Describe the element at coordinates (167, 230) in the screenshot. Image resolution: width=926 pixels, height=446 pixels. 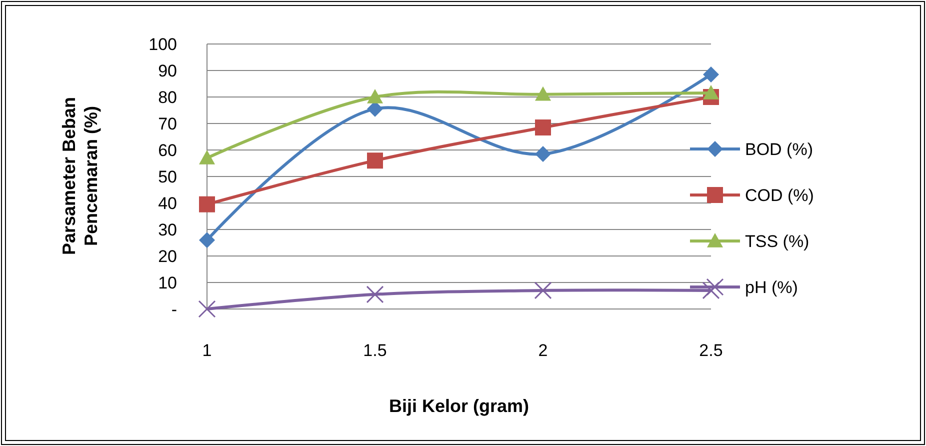
I see `y-tick-label: 30` at that location.